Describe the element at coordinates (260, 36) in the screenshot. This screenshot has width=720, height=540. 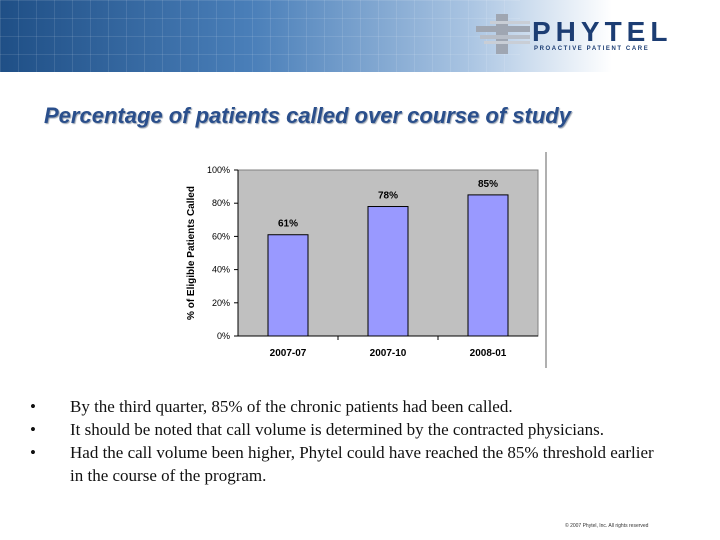
I see `header-grid-pattern` at that location.